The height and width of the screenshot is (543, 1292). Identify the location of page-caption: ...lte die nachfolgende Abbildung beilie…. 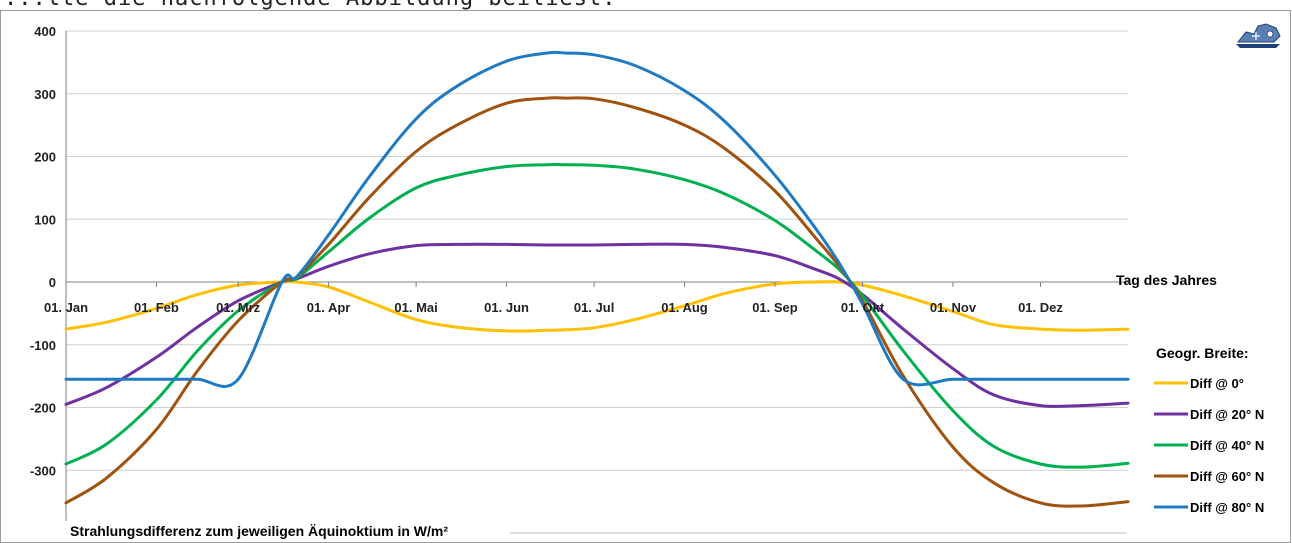
(310, 5).